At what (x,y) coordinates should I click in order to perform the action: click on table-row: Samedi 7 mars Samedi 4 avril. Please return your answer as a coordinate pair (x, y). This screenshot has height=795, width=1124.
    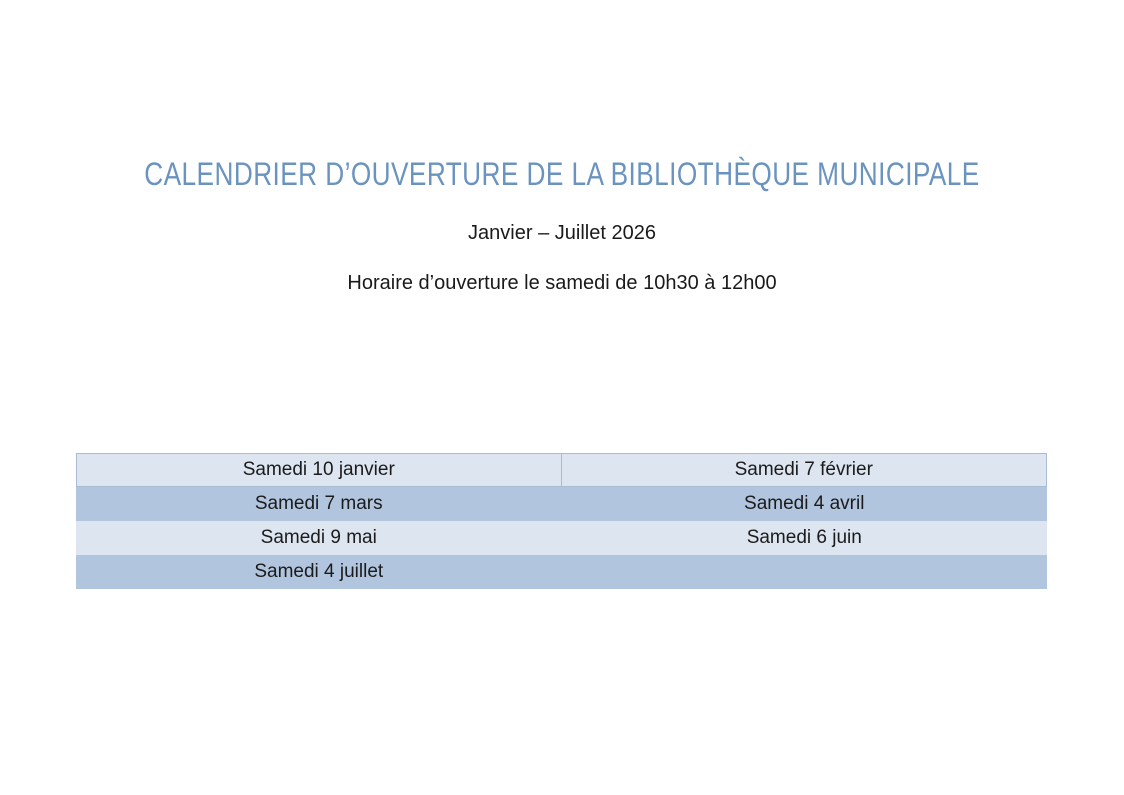
    Looking at the image, I should click on (561, 504).